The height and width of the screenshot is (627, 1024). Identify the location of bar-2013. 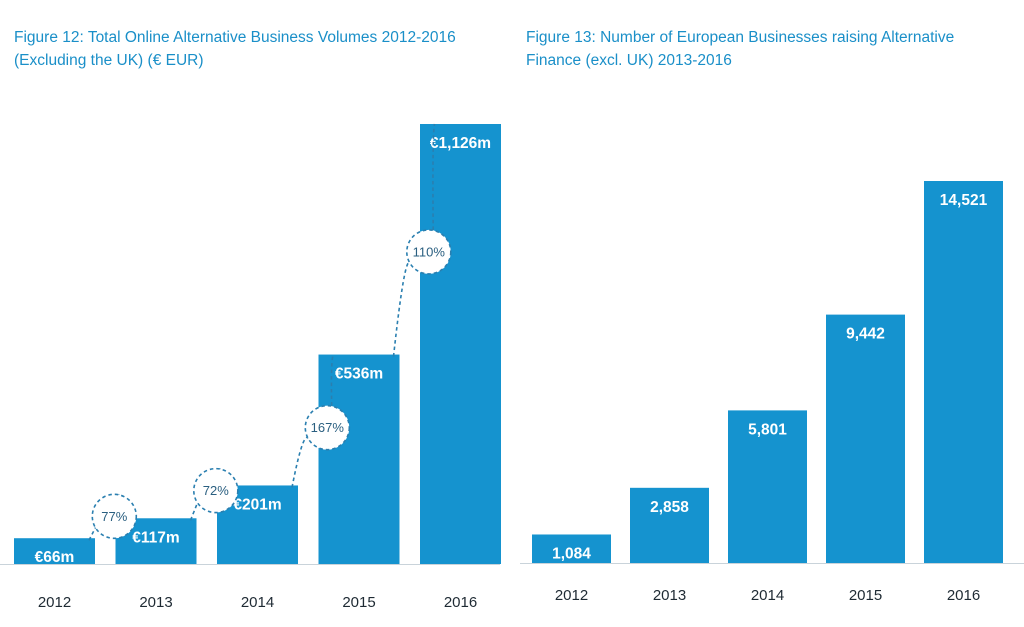
(669, 525).